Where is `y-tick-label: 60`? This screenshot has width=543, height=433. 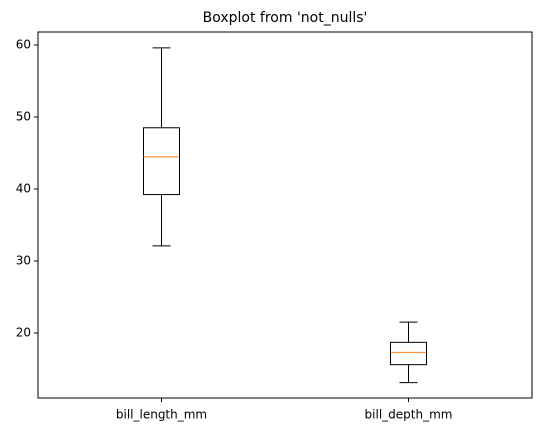 y-tick-label: 60 is located at coordinates (23, 44).